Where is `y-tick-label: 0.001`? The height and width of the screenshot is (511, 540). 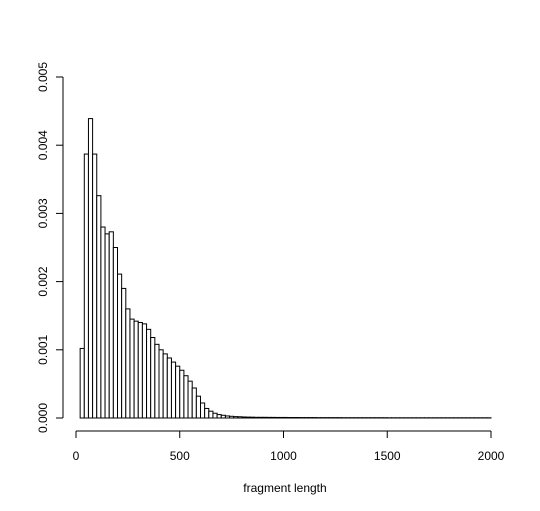
y-tick-label: 0.001 is located at coordinates (43, 349).